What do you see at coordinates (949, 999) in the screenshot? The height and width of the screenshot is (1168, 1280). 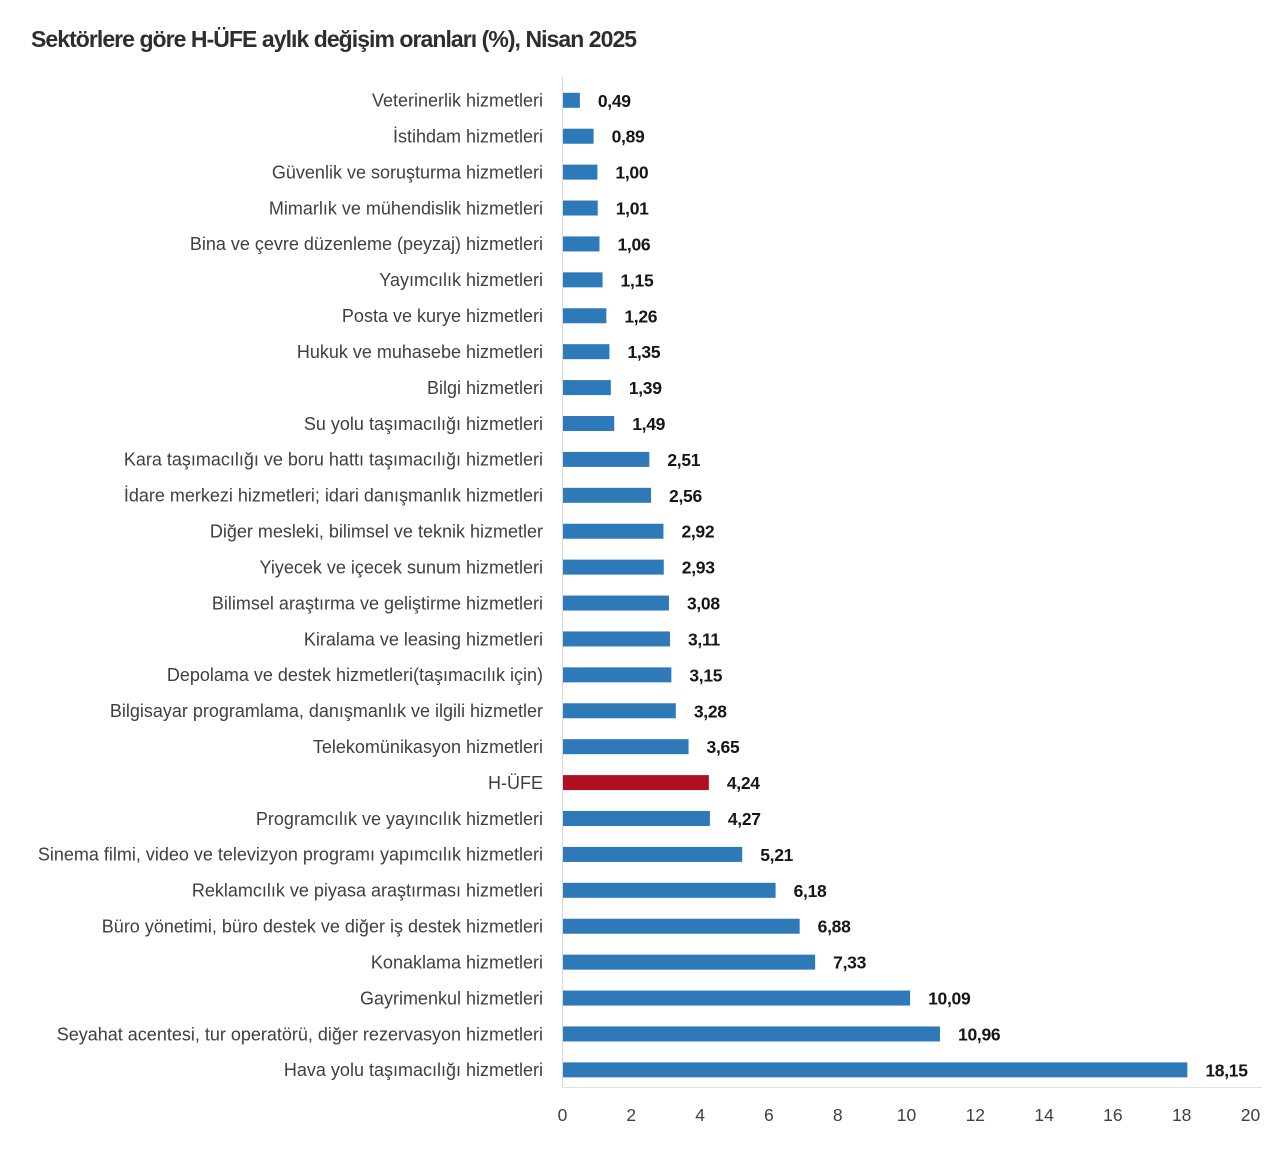 I see `svg-text: 10,09` at bounding box center [949, 999].